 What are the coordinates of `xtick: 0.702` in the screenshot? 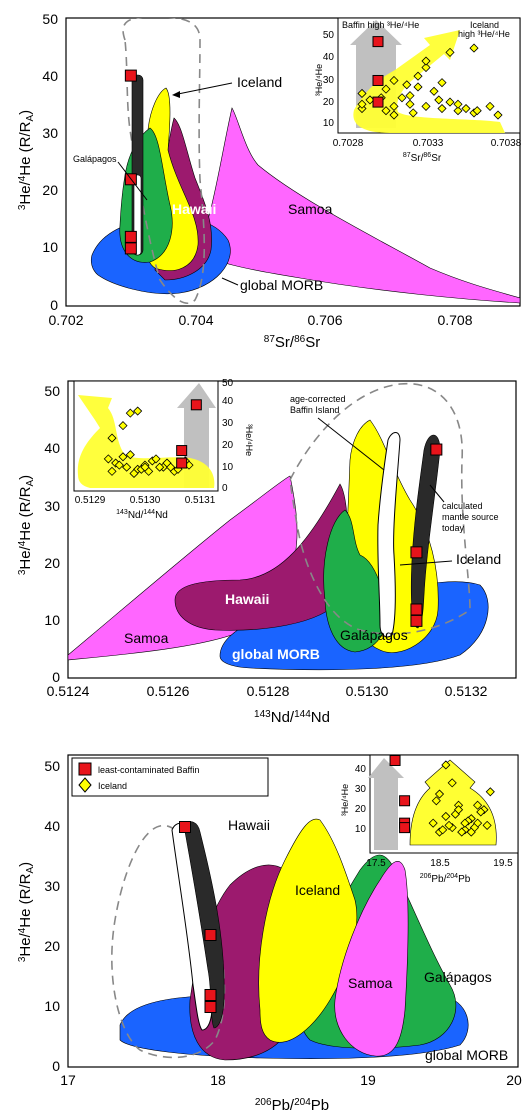 It's located at (65, 320).